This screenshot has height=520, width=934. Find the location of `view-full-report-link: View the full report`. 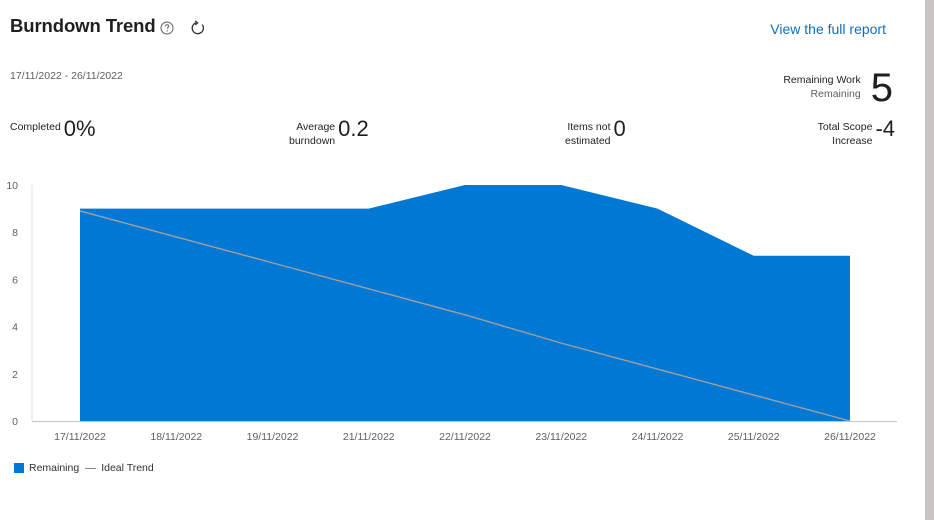

view-full-report-link: View the full report is located at coordinates (828, 29).